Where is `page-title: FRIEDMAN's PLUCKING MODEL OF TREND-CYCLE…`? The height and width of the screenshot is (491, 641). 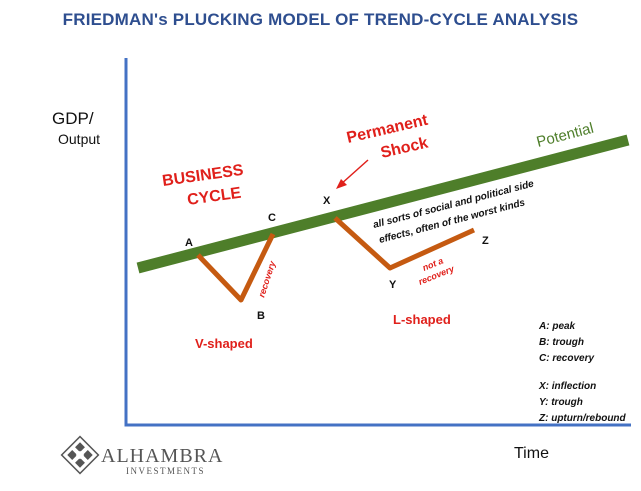 page-title: FRIEDMAN's PLUCKING MODEL OF TREND-CYCLE… is located at coordinates (320, 19).